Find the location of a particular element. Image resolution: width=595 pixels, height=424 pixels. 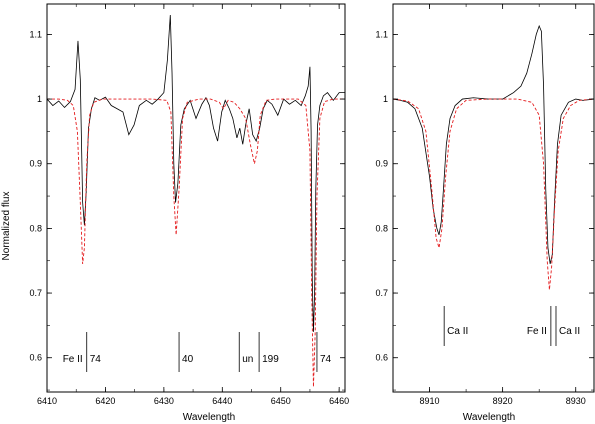

x-tick-label: 6410 is located at coordinates (47, 401).